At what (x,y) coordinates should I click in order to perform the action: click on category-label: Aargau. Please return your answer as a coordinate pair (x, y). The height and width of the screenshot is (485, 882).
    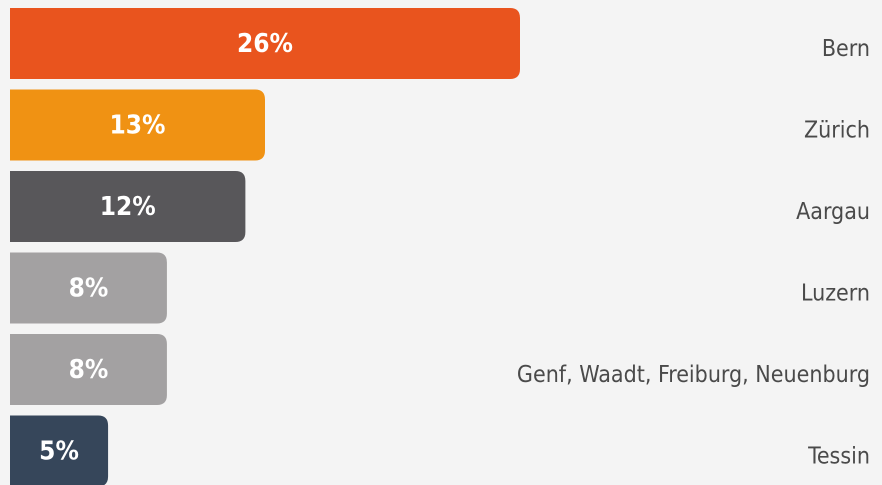
    Looking at the image, I should click on (833, 212).